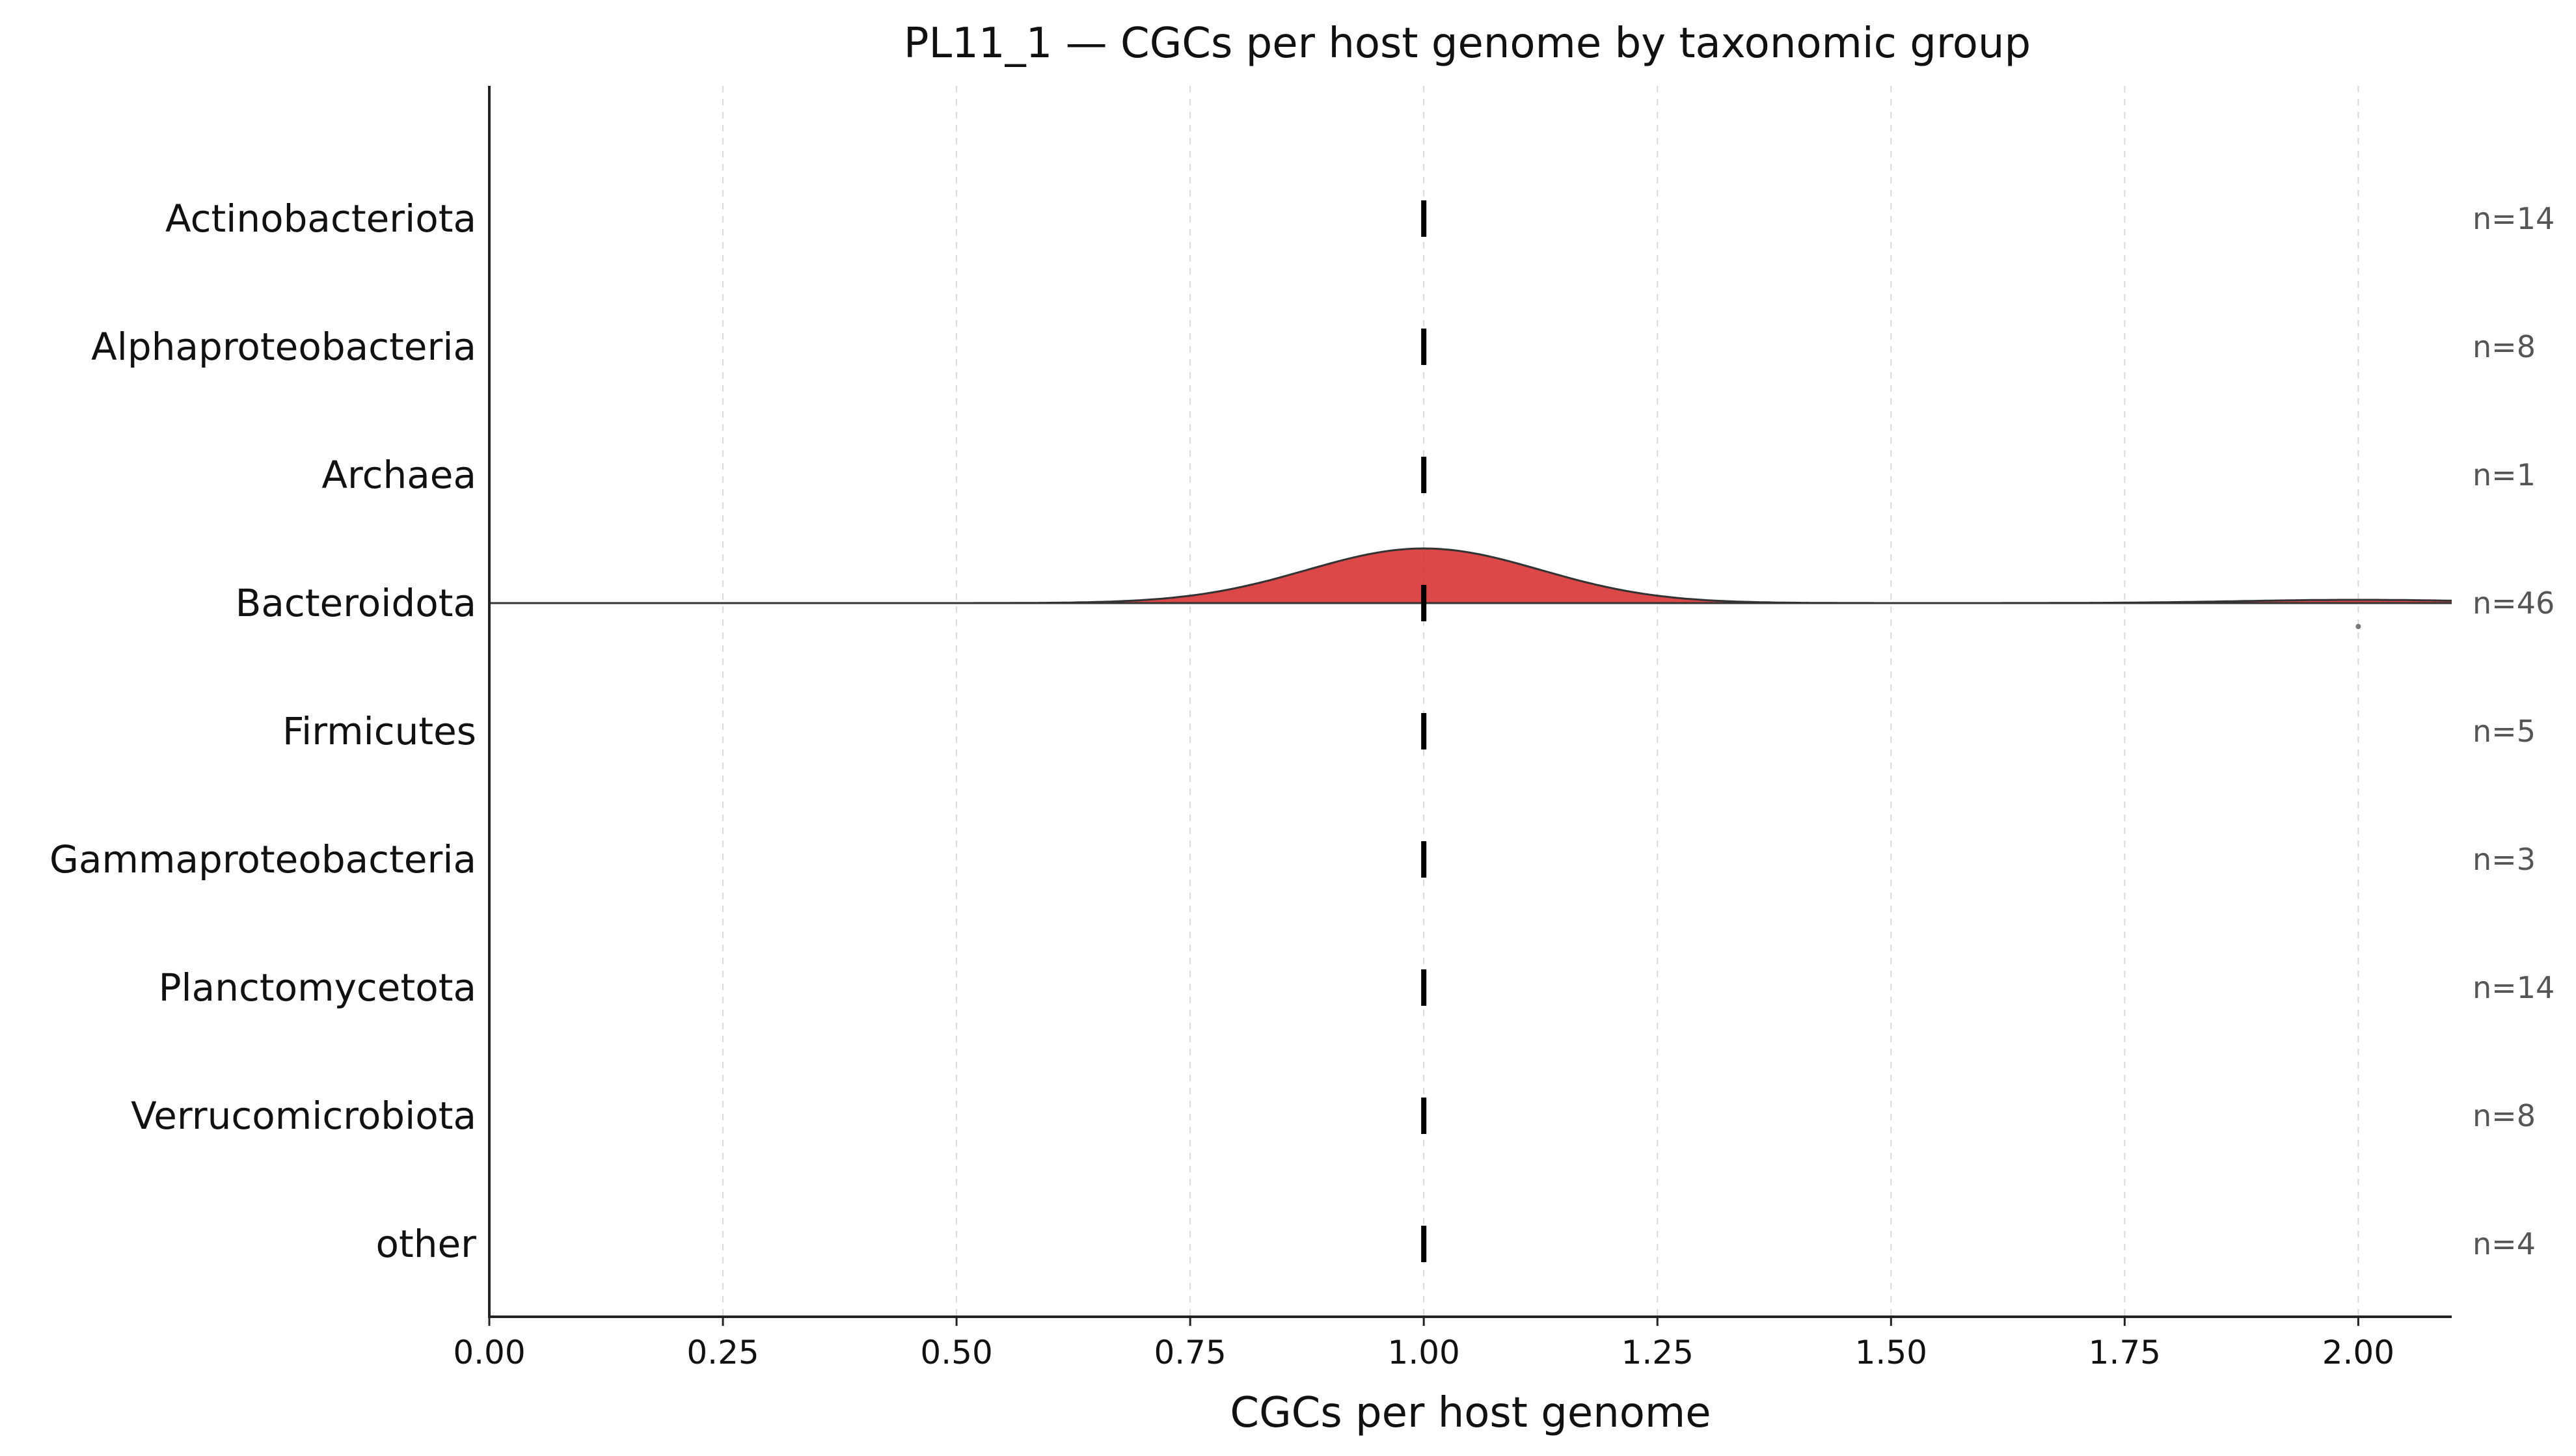 The height and width of the screenshot is (1456, 2576). Describe the element at coordinates (321, 218) in the screenshot. I see `y-tick-label: Actinobacteriota` at that location.